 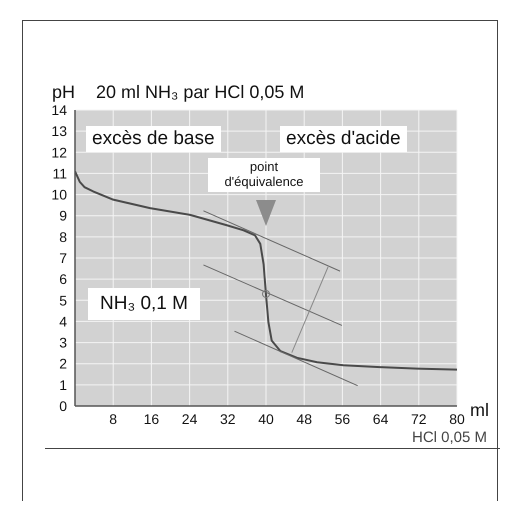 I want to click on y-tick-label: 3, so click(x=63, y=342).